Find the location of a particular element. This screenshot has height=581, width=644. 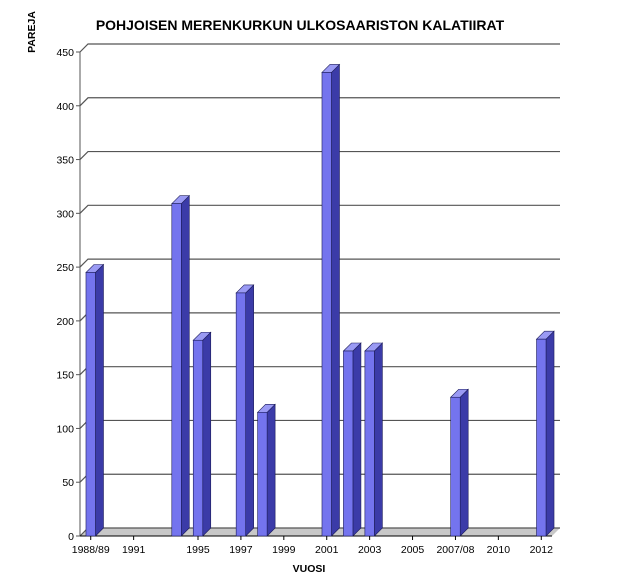

x-tick-label: 2012 is located at coordinates (542, 550).